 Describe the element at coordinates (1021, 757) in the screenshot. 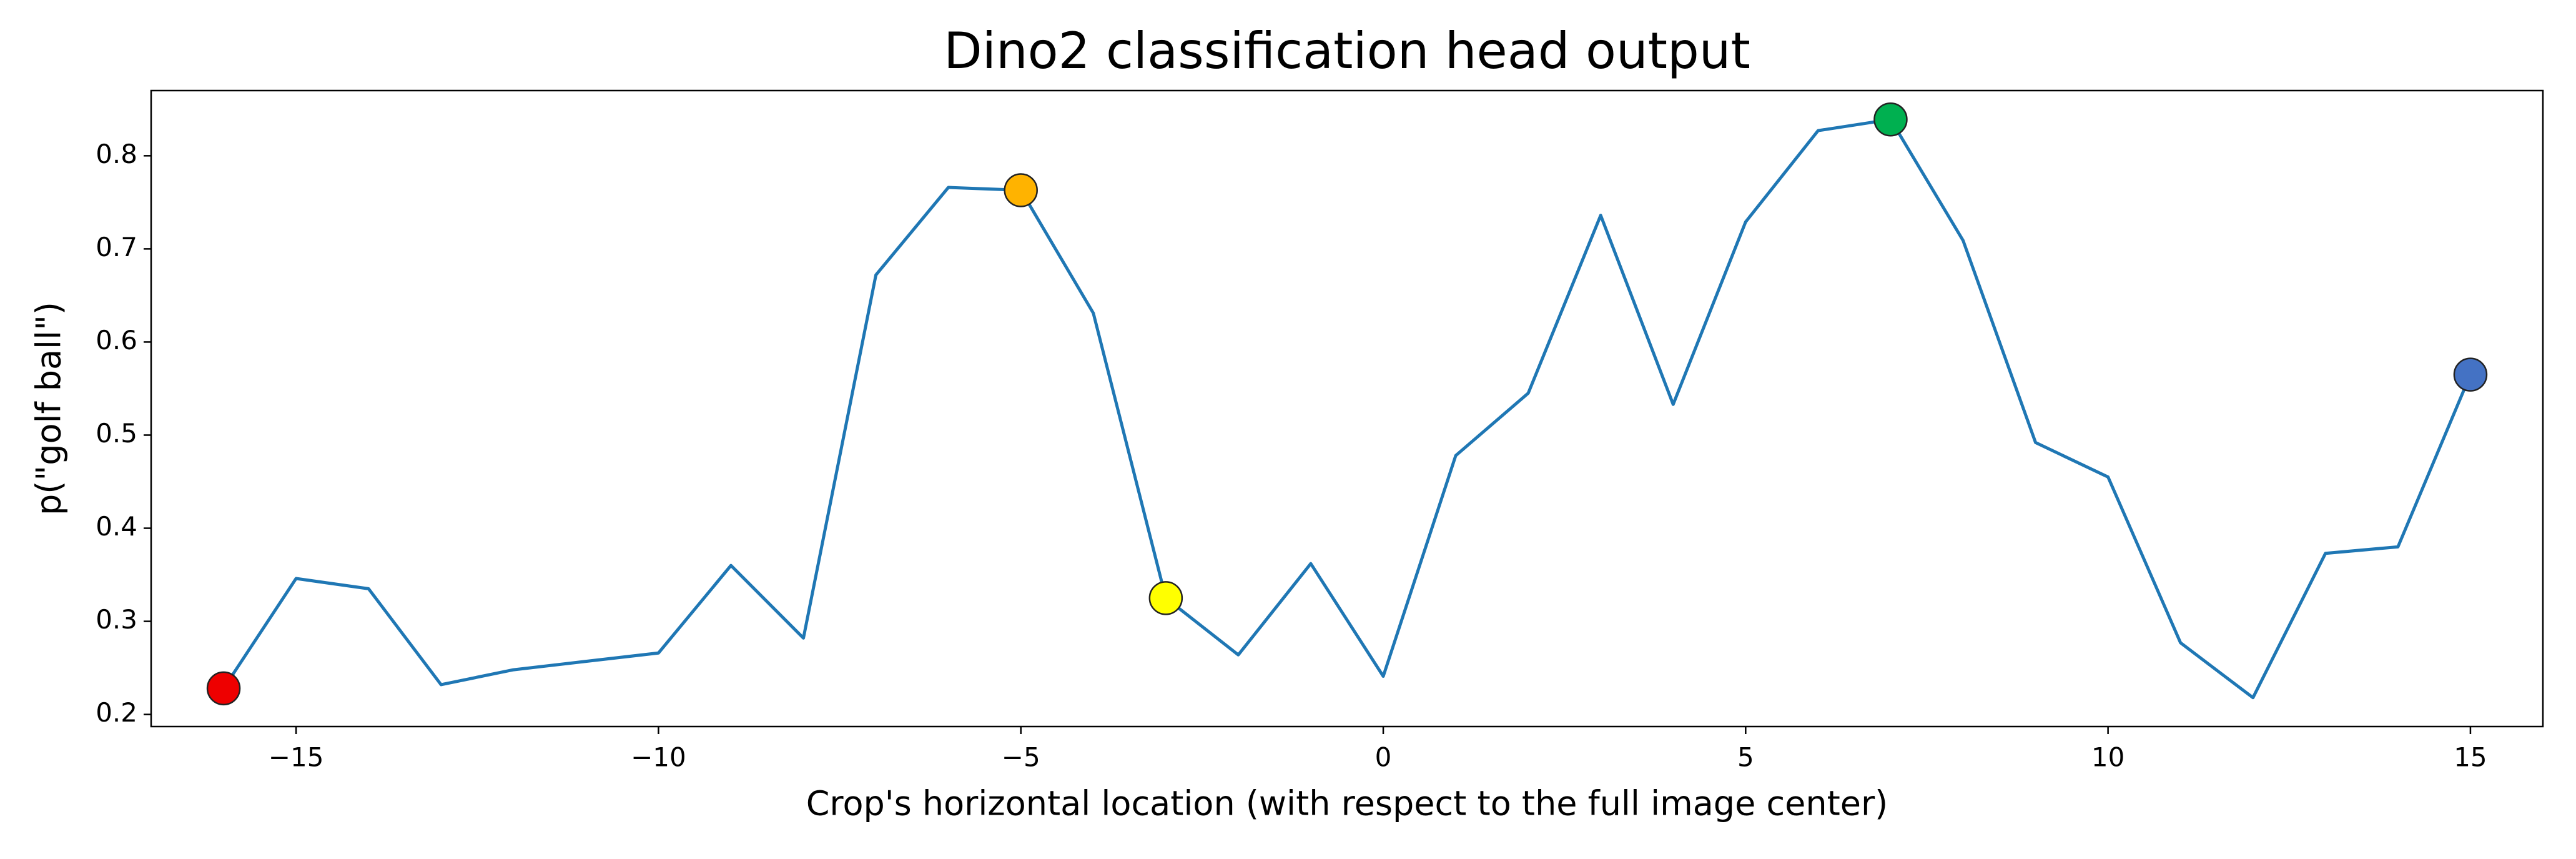

I see `x-tick-label: −5` at that location.